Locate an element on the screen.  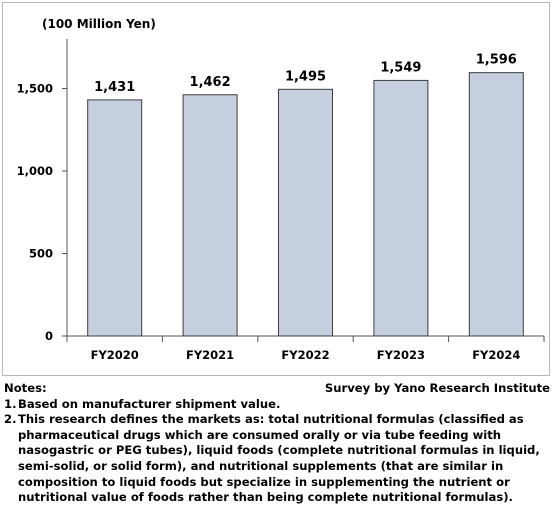
y-tick-label: 1,000 is located at coordinates (35, 171).